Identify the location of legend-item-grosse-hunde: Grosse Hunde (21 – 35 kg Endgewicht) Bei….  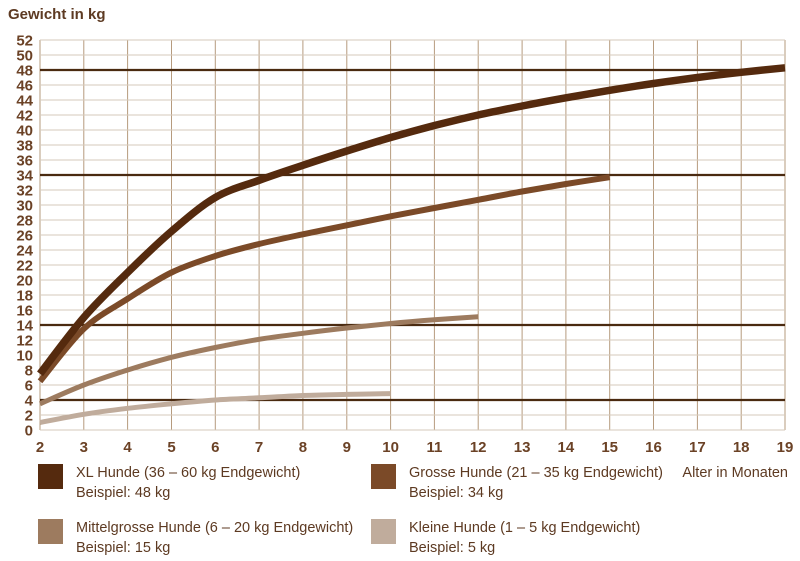
(517, 483).